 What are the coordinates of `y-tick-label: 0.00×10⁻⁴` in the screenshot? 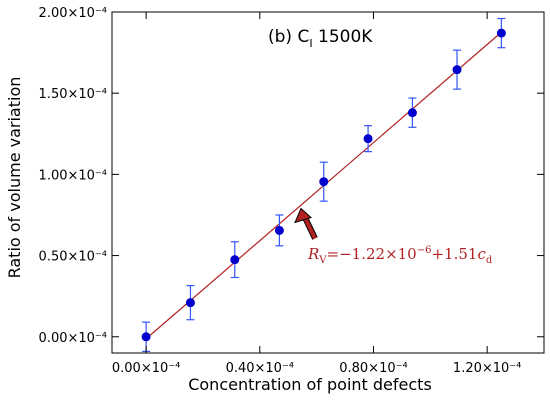 It's located at (73, 338).